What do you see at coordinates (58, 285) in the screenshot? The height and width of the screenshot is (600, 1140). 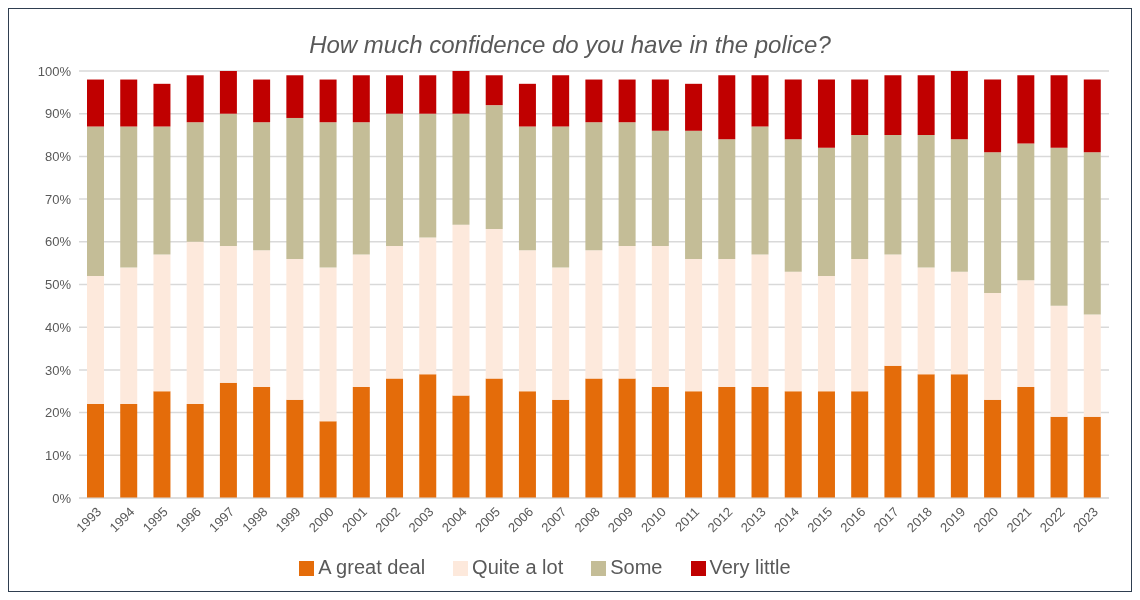 I see `y-tick-label: 50%` at bounding box center [58, 285].